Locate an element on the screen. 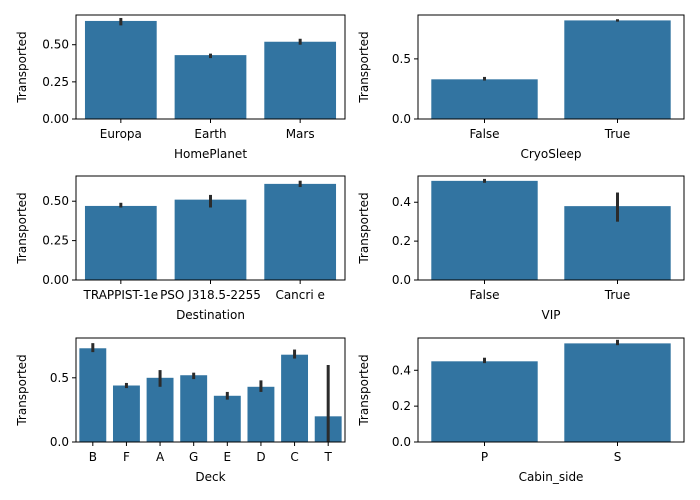 This screenshot has width=700, height=500. x-tick-label: C is located at coordinates (294, 457).